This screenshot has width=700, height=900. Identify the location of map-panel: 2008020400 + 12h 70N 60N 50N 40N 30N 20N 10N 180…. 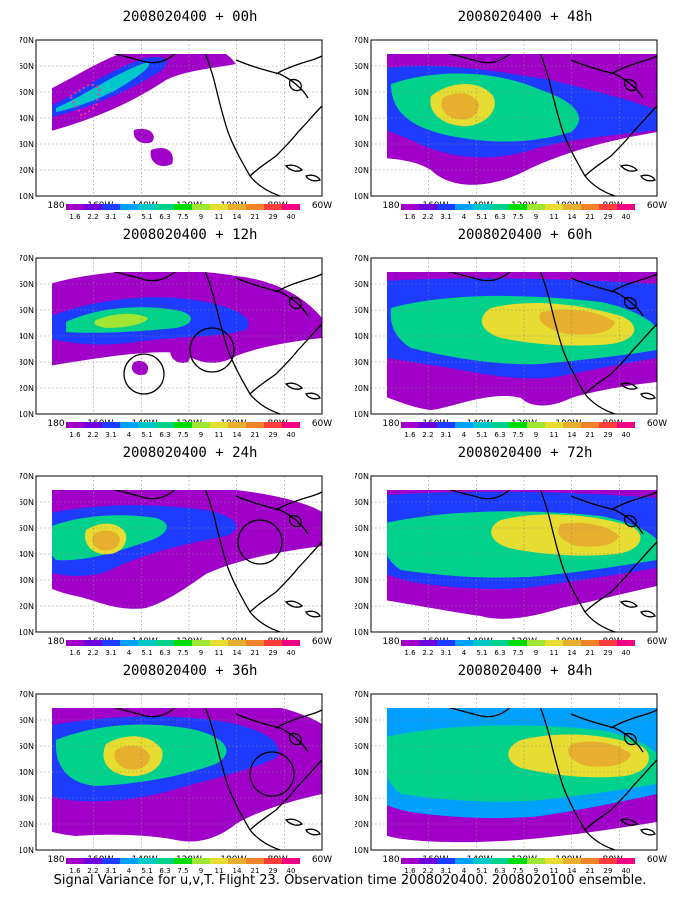
(190, 335).